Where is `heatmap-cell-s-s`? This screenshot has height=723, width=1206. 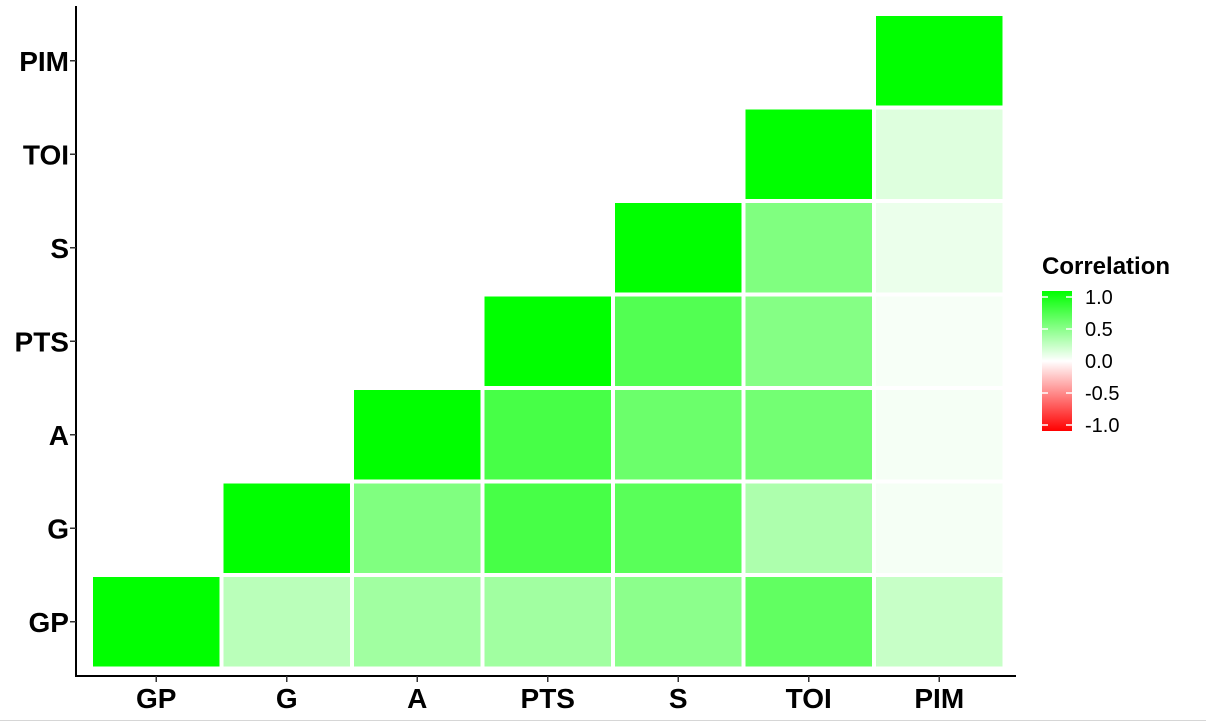
heatmap-cell-s-s is located at coordinates (678, 248).